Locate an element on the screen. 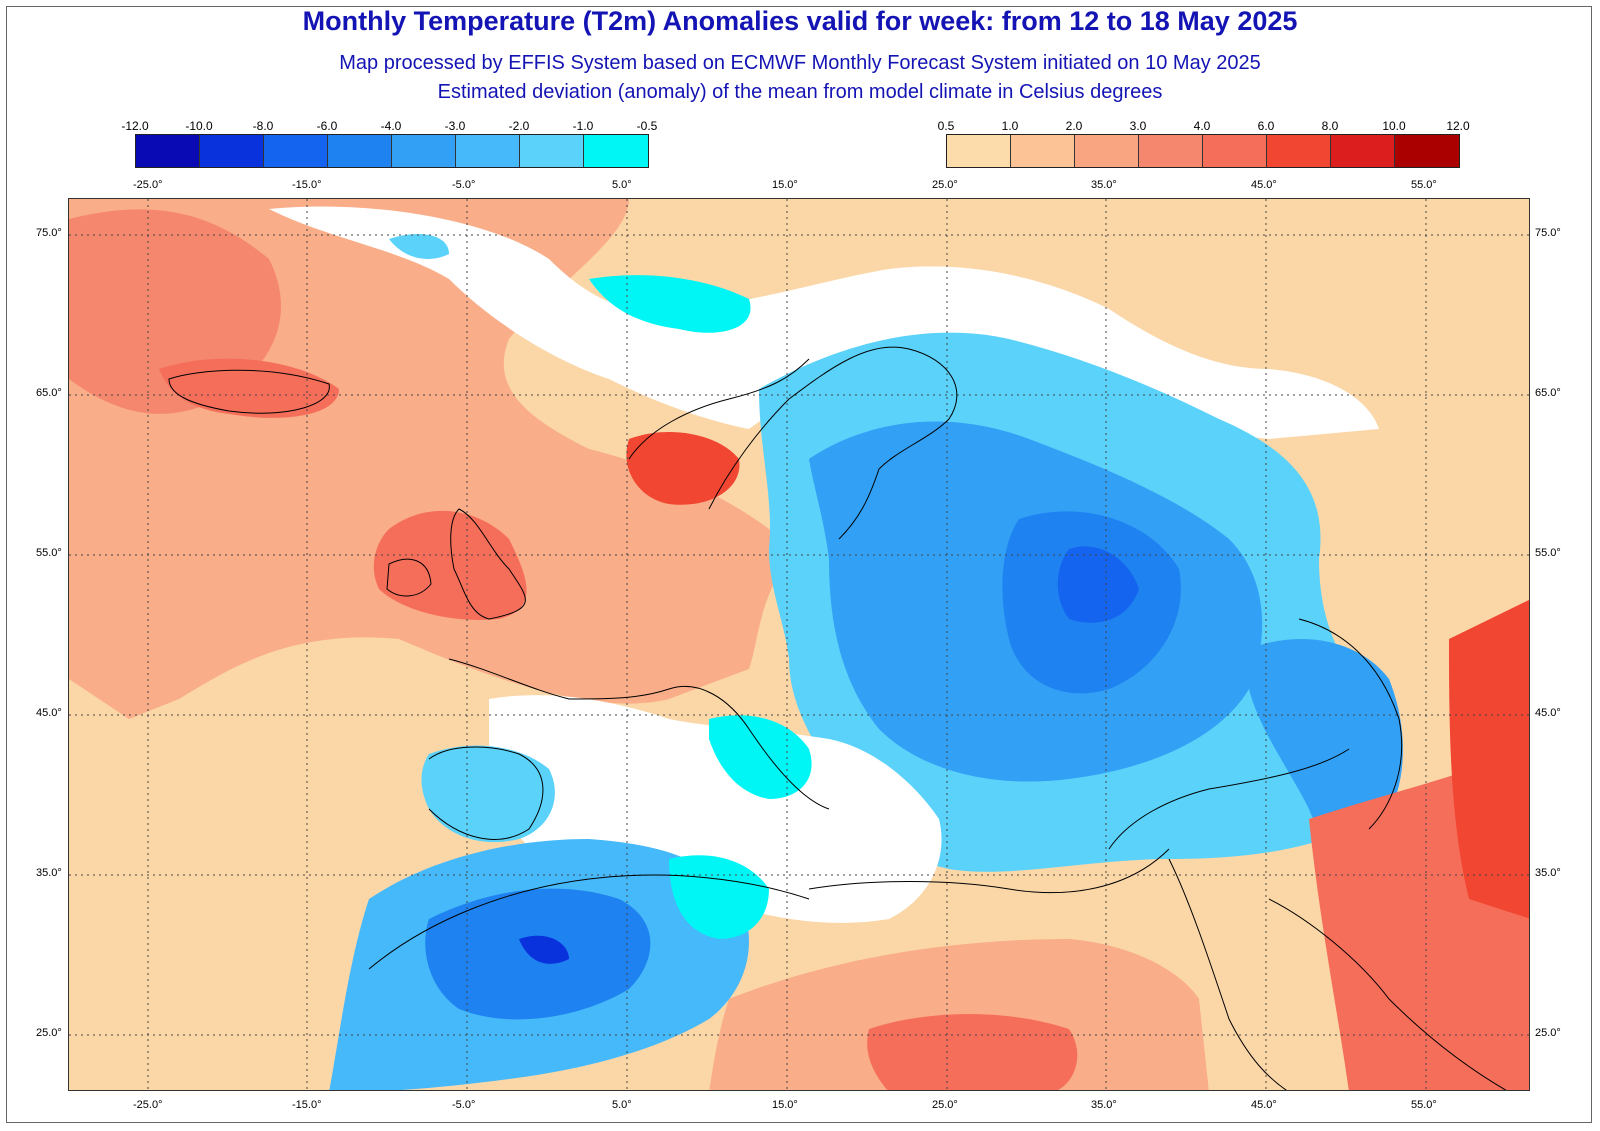 This screenshot has width=1600, height=1131. arctic-small-cold is located at coordinates (419, 246).